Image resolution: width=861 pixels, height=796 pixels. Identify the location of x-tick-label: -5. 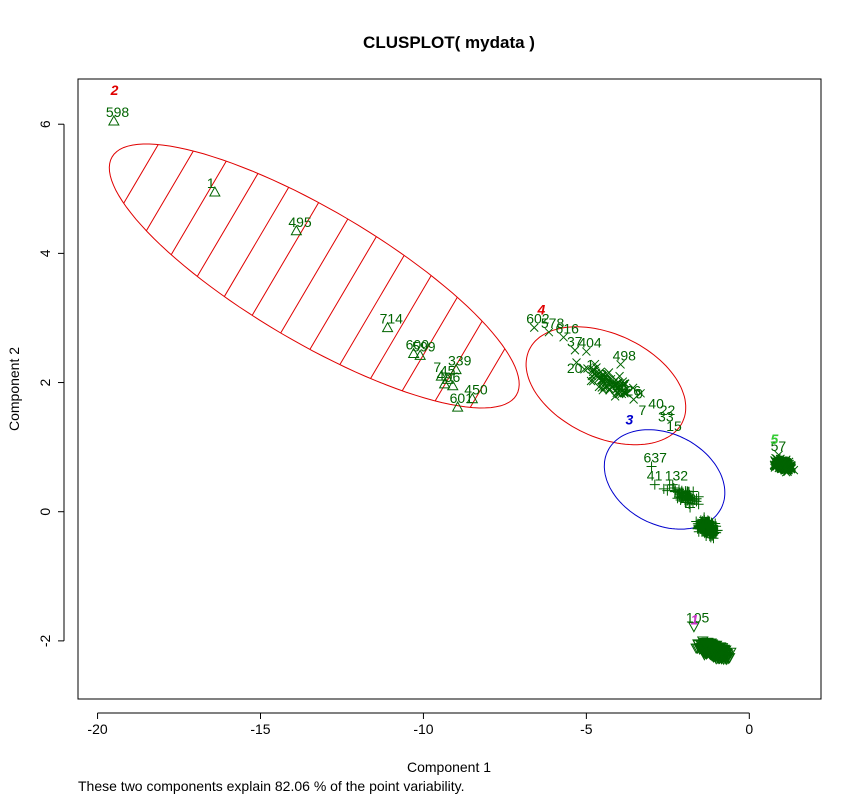
(586, 729).